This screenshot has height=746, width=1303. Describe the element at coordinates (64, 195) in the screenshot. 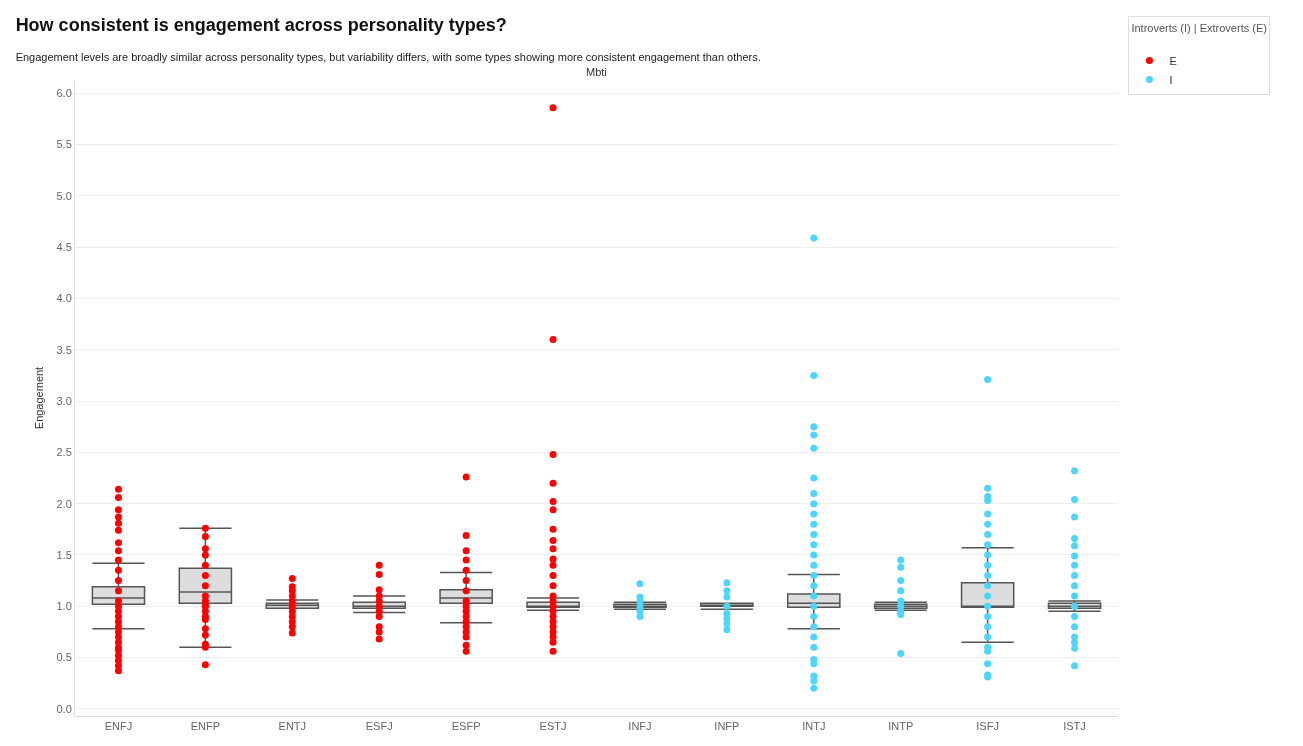

I see `y-tick-label: 5.0` at that location.